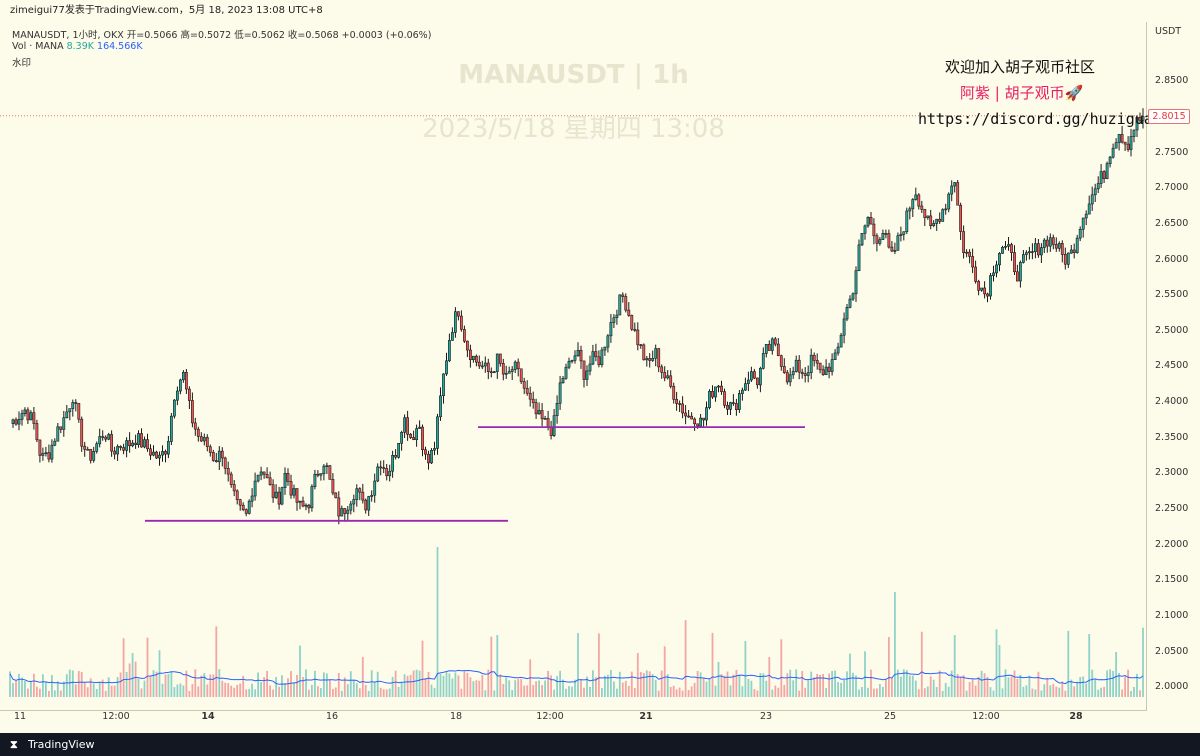 Image resolution: width=1200 pixels, height=756 pixels. Describe the element at coordinates (1172, 544) in the screenshot. I see `price-tick: 2.2000` at that location.